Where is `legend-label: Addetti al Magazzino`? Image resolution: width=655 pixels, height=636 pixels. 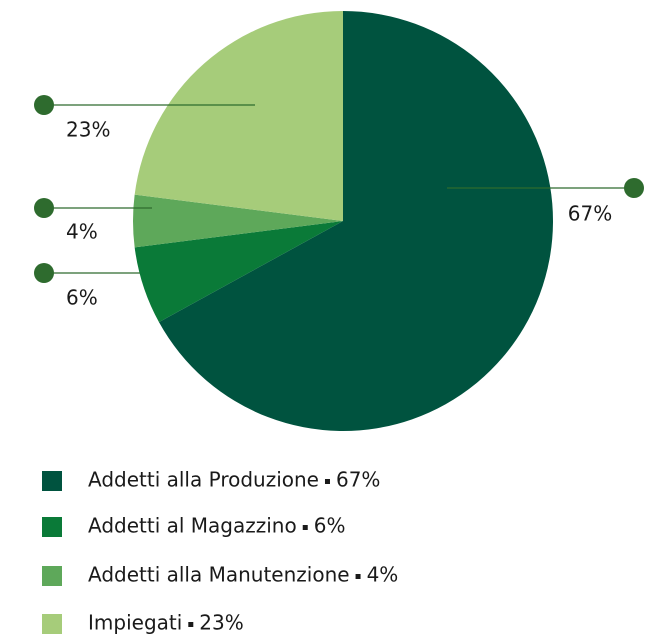 legend-label: Addetti al Magazzino is located at coordinates (192, 526).